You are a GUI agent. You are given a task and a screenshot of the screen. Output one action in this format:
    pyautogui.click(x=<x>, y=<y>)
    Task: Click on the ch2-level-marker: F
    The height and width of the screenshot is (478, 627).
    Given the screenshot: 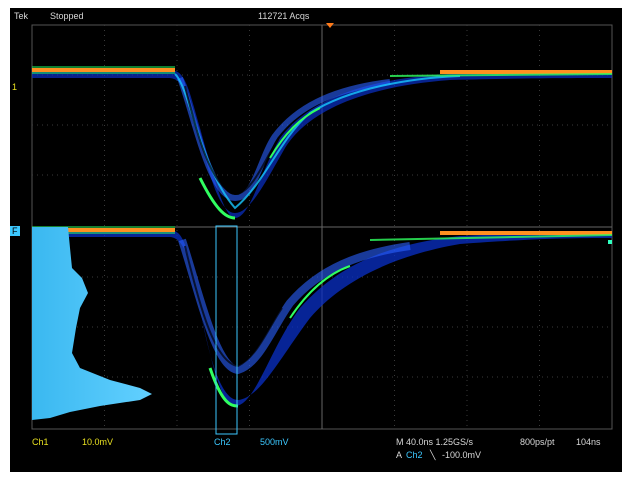 What is the action you would take?
    pyautogui.click(x=15, y=231)
    